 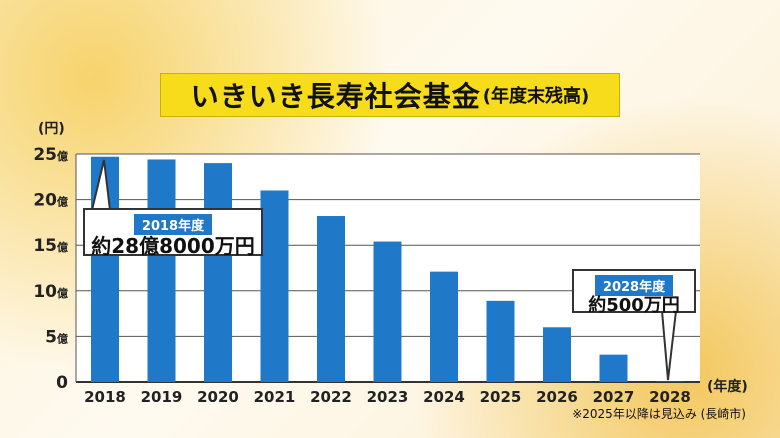 I want to click on bar-2025, so click(x=500, y=341).